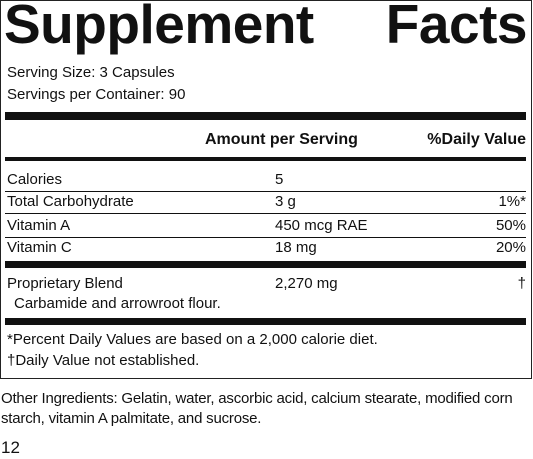 Image resolution: width=533 pixels, height=459 pixels. Describe the element at coordinates (39, 225) in the screenshot. I see `nutrient-name: Vitamin A` at that location.